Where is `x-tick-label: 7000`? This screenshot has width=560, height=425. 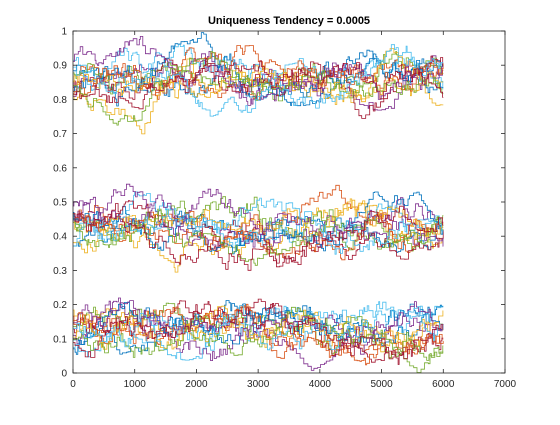
x-tick-label: 7000 is located at coordinates (505, 384).